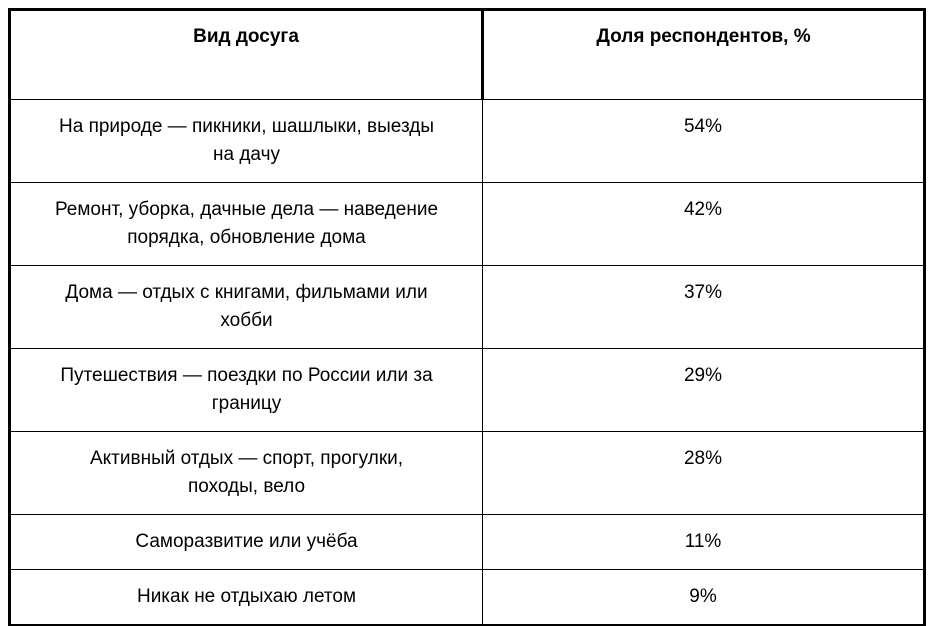 Image resolution: width=928 pixels, height=626 pixels. What do you see at coordinates (246, 542) in the screenshot?
I see `activity-cell: Саморазвитие или учёба` at bounding box center [246, 542].